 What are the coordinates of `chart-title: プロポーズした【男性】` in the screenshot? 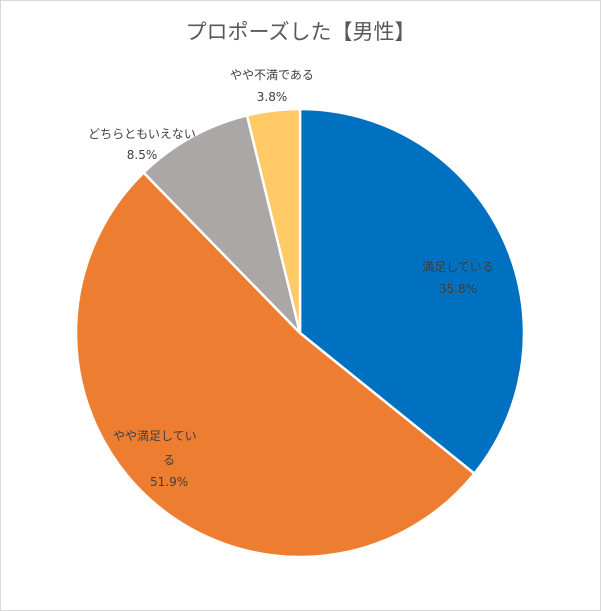 It's located at (300, 32).